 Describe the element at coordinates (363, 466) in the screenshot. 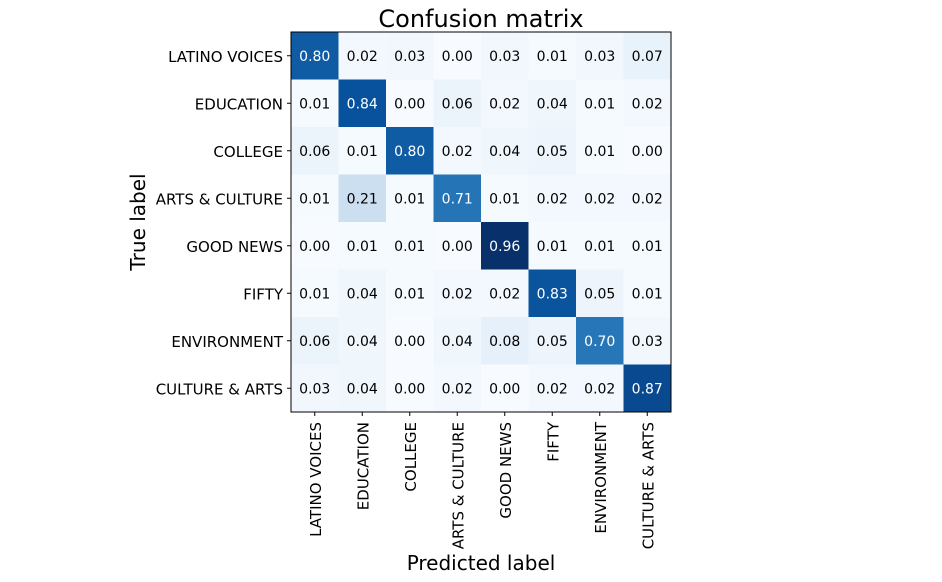

I see `x-tick-label: EDUCATION` at that location.